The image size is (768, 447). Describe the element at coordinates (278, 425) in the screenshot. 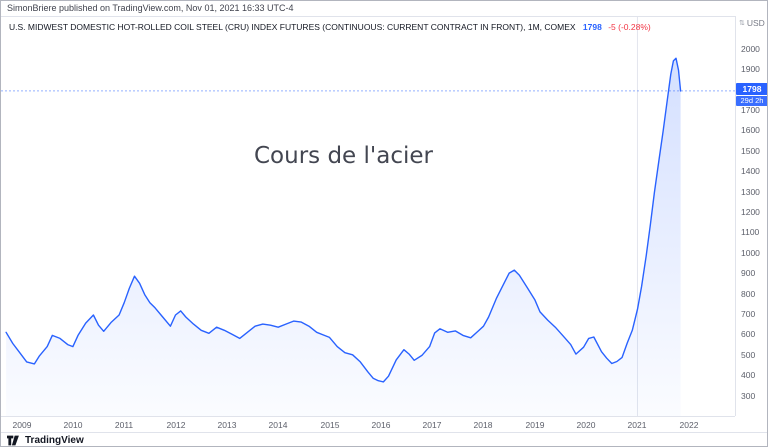

I see `time-tick-label: 2014` at that location.